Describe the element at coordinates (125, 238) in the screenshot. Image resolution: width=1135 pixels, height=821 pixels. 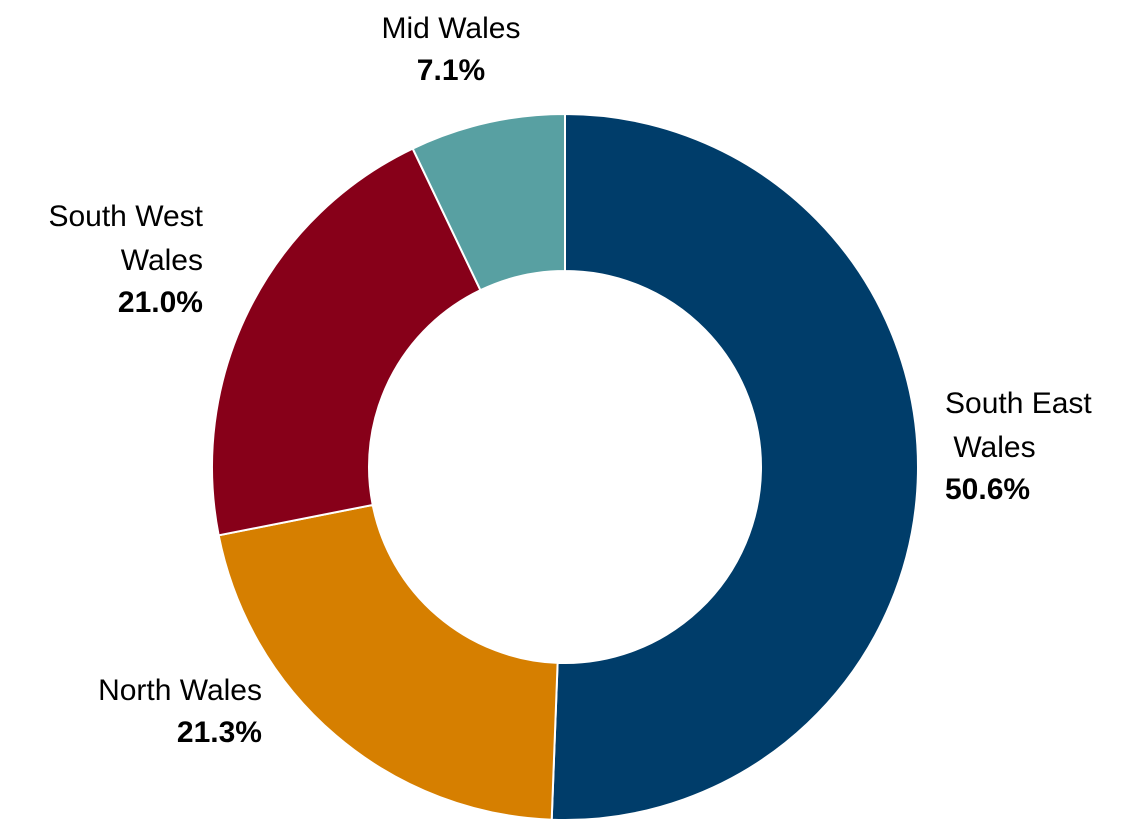
I see `slice-label: South West Wales` at that location.